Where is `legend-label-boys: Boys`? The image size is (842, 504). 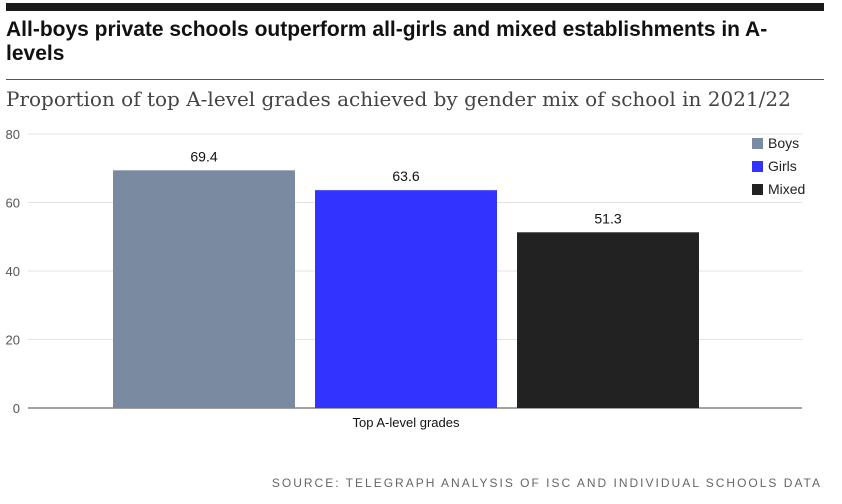
legend-label-boys: Boys is located at coordinates (783, 143).